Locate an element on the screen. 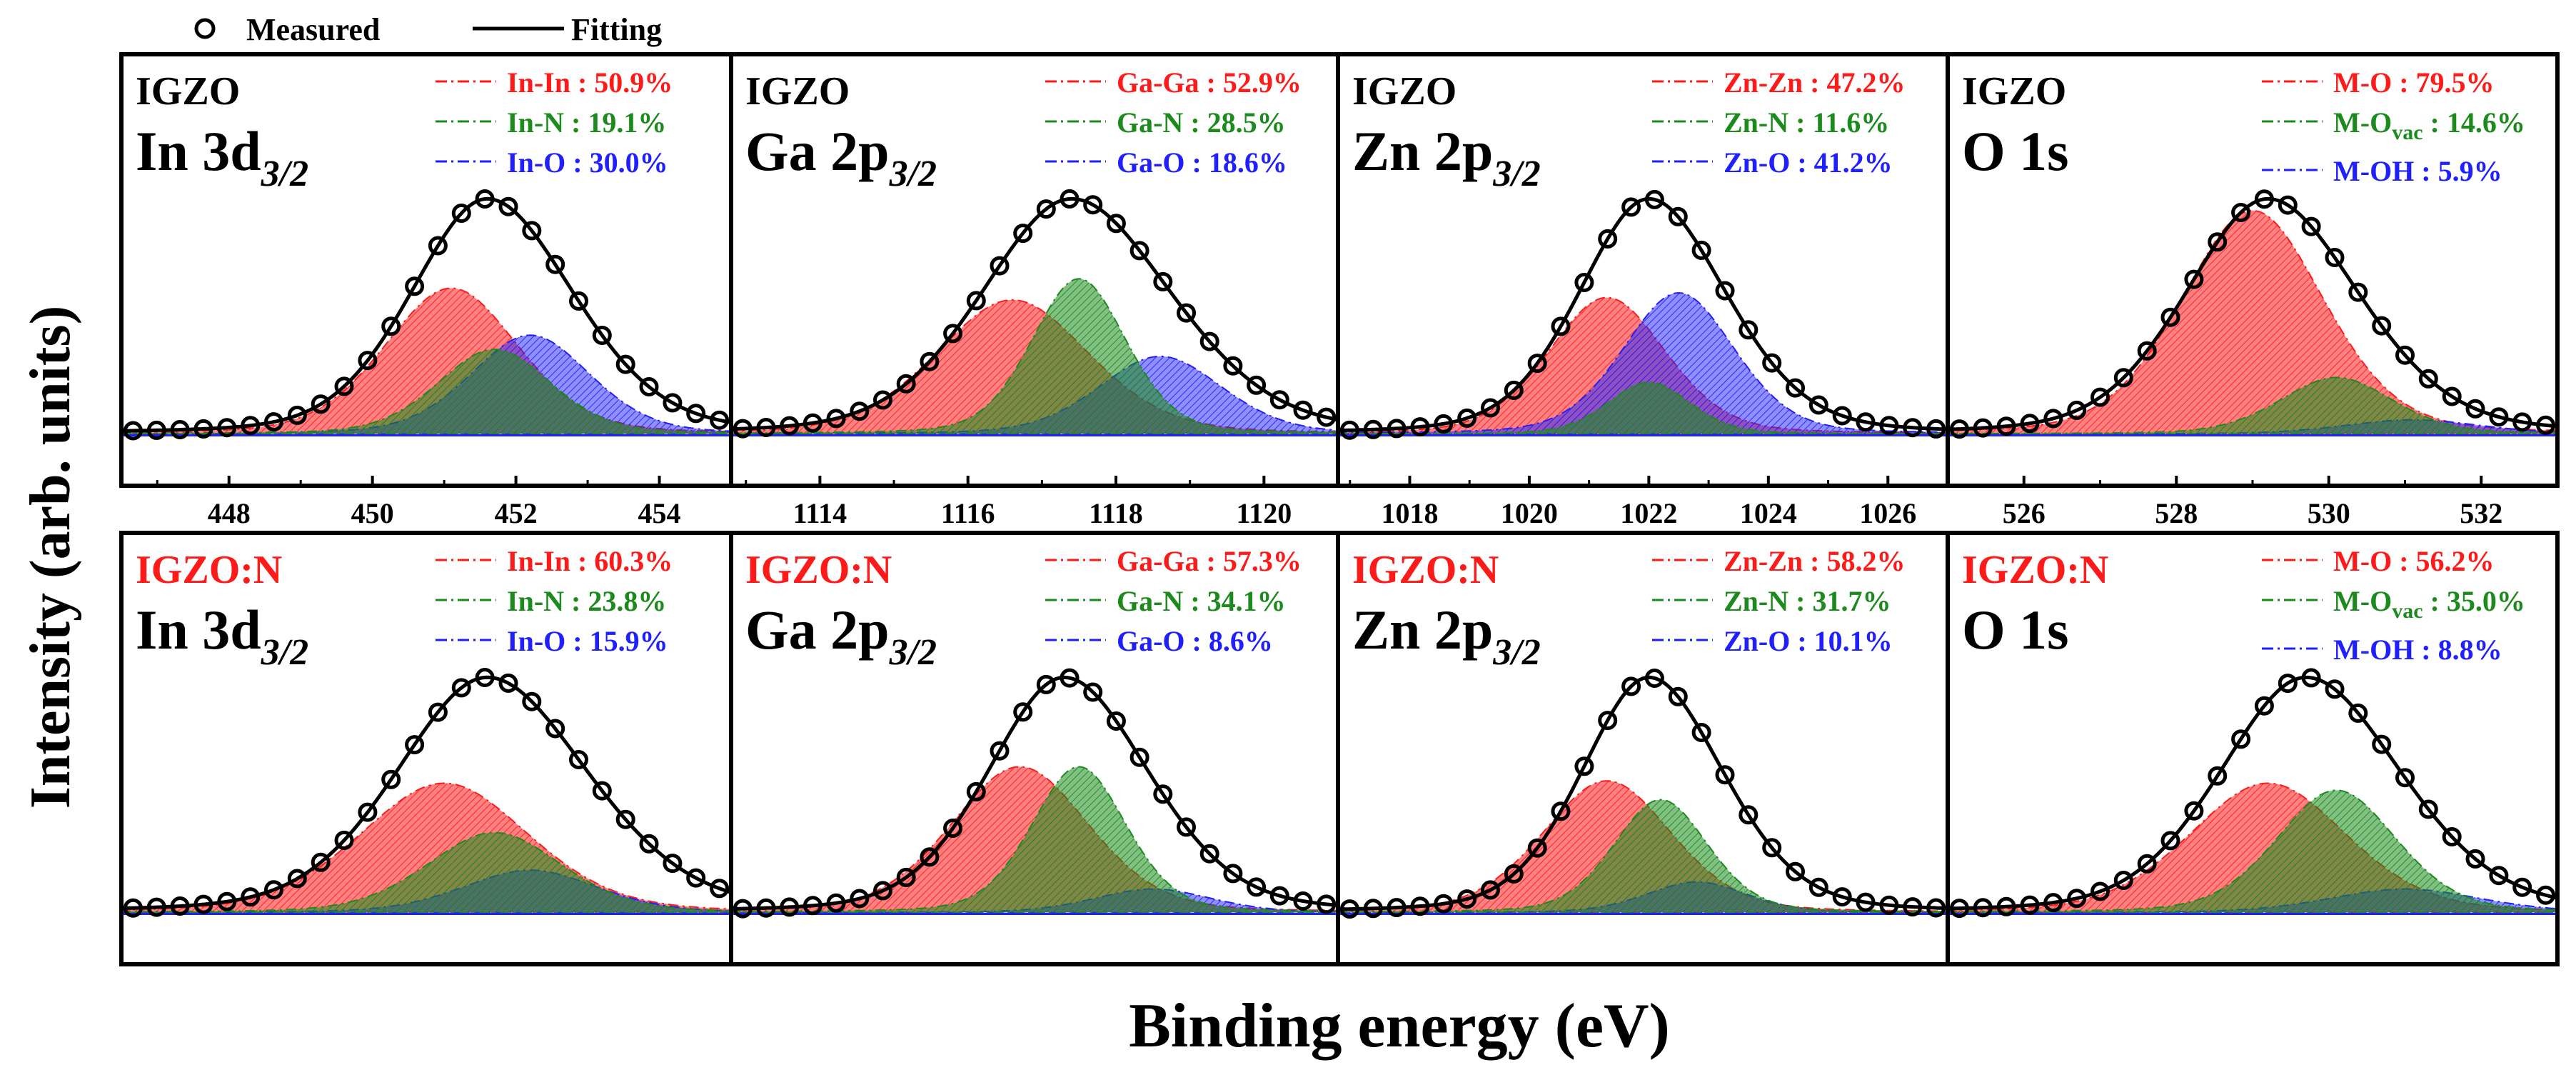 The image size is (2576, 1065). core-level-label: In 3d3/2 is located at coordinates (222, 157).